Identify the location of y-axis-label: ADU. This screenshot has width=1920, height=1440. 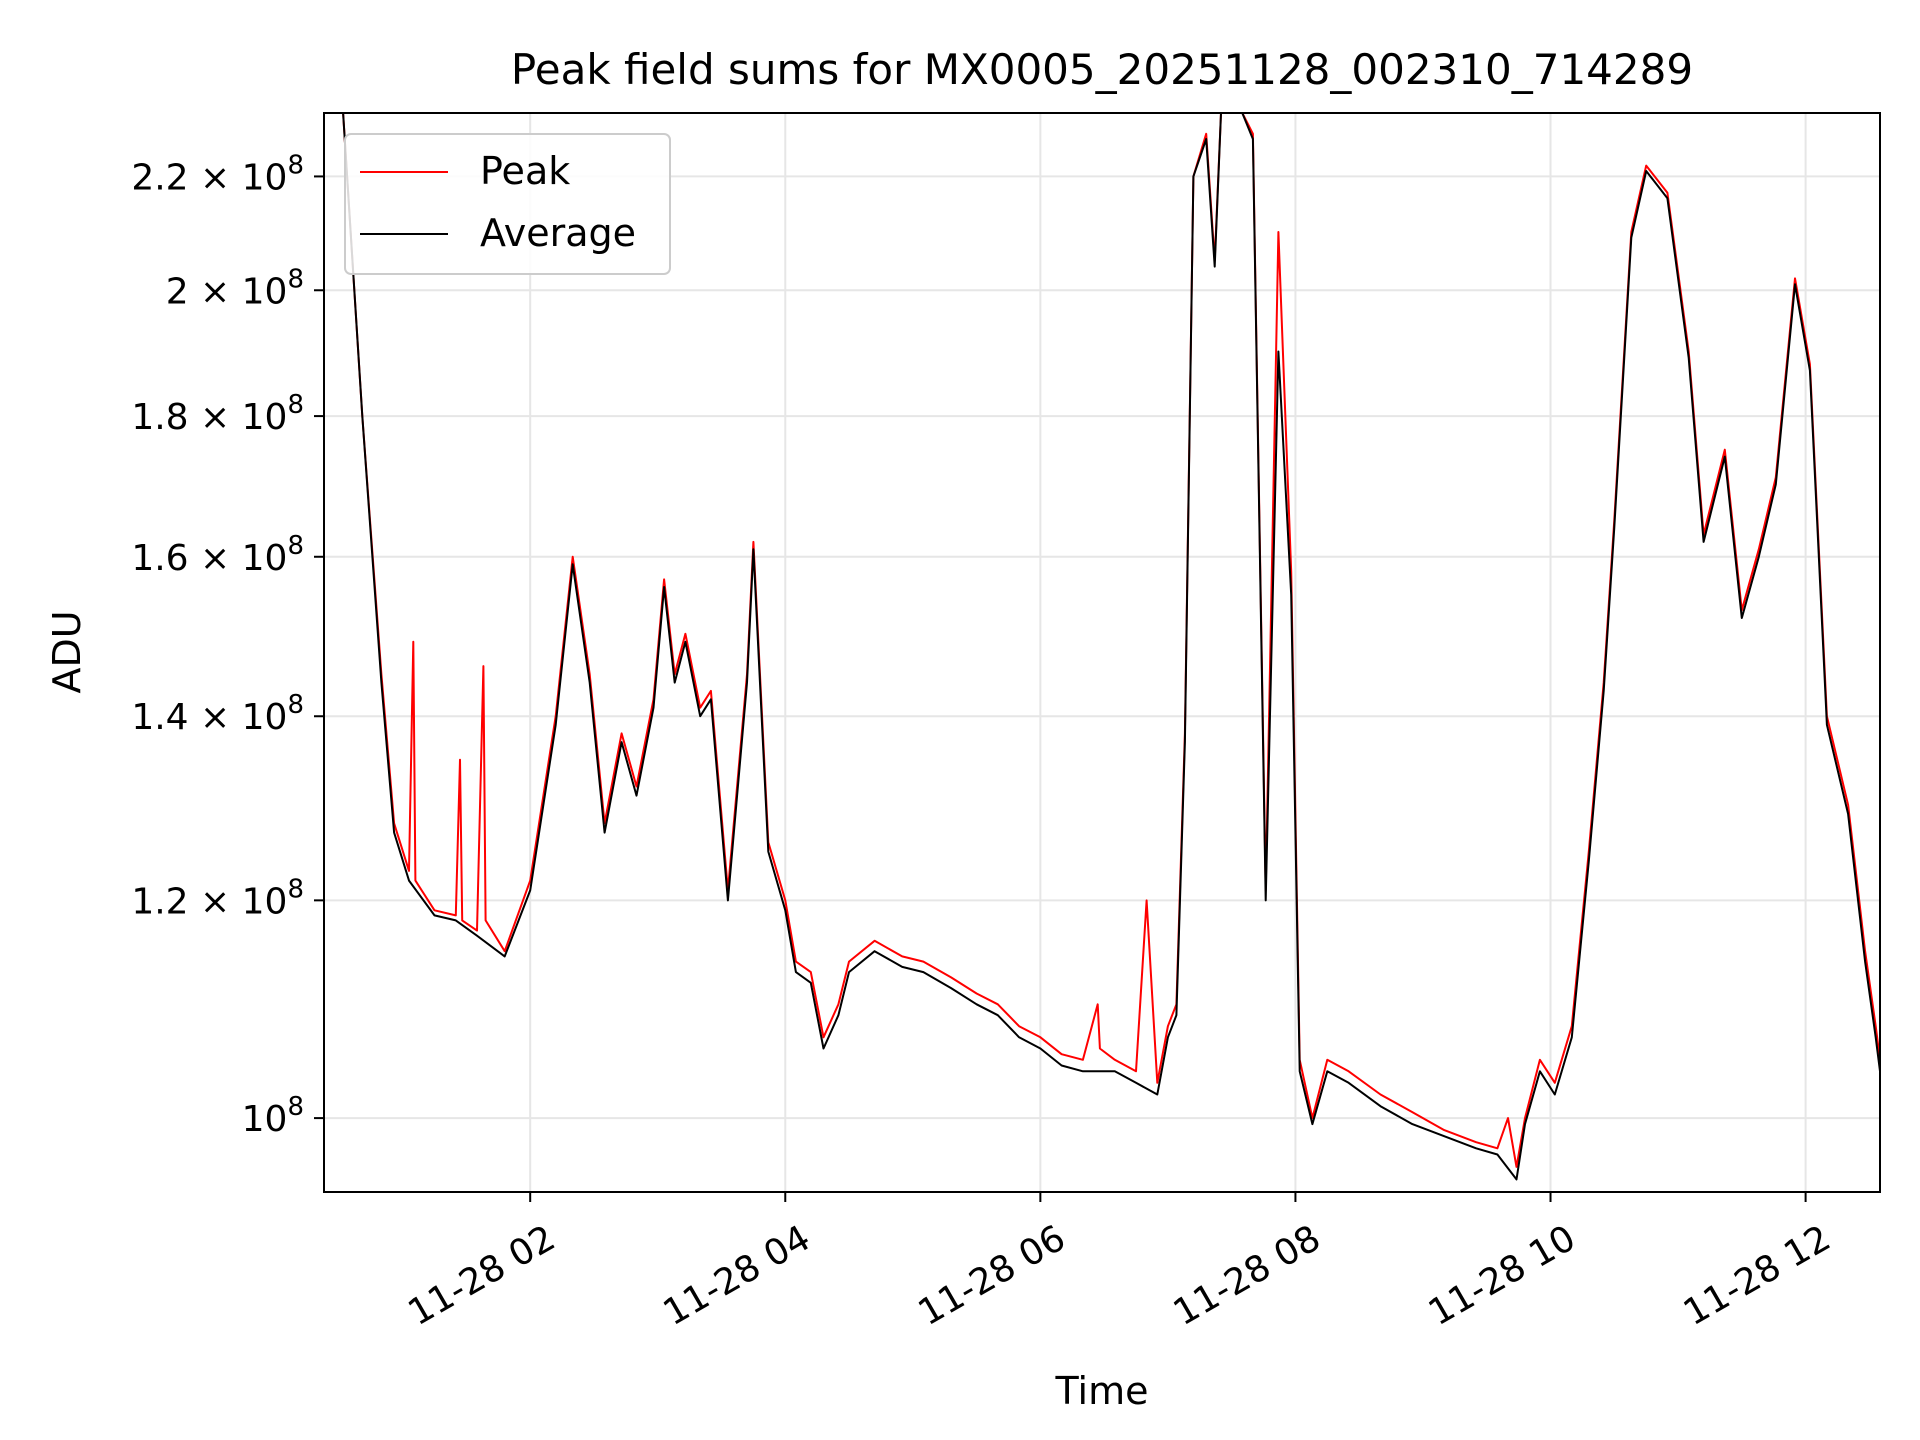
(67, 651).